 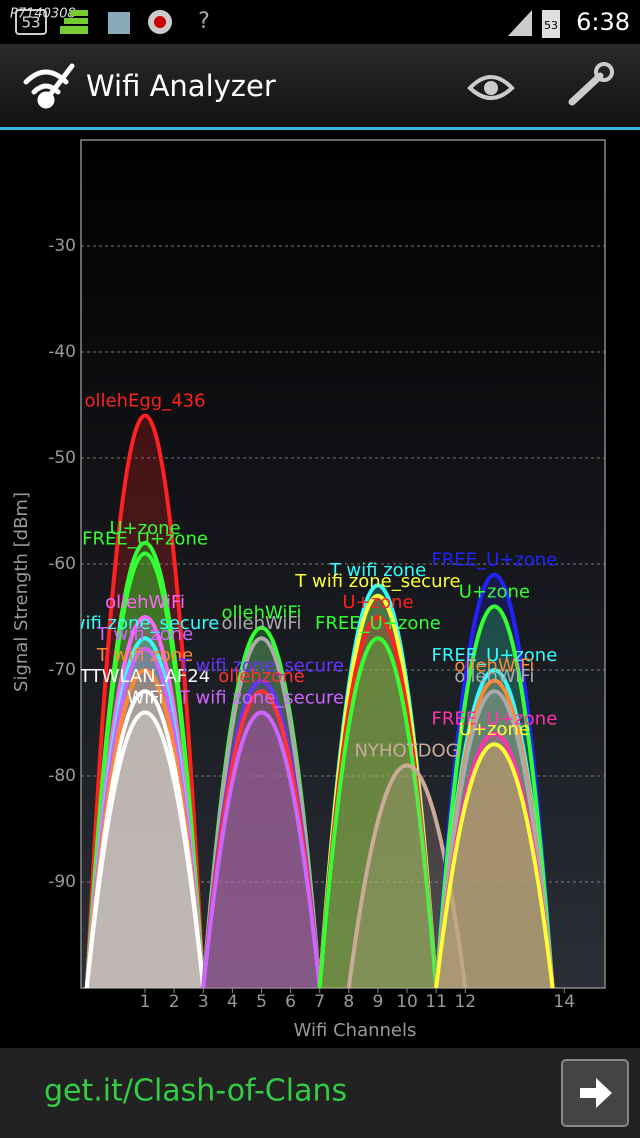 I want to click on badge-icon, so click(x=31, y=22).